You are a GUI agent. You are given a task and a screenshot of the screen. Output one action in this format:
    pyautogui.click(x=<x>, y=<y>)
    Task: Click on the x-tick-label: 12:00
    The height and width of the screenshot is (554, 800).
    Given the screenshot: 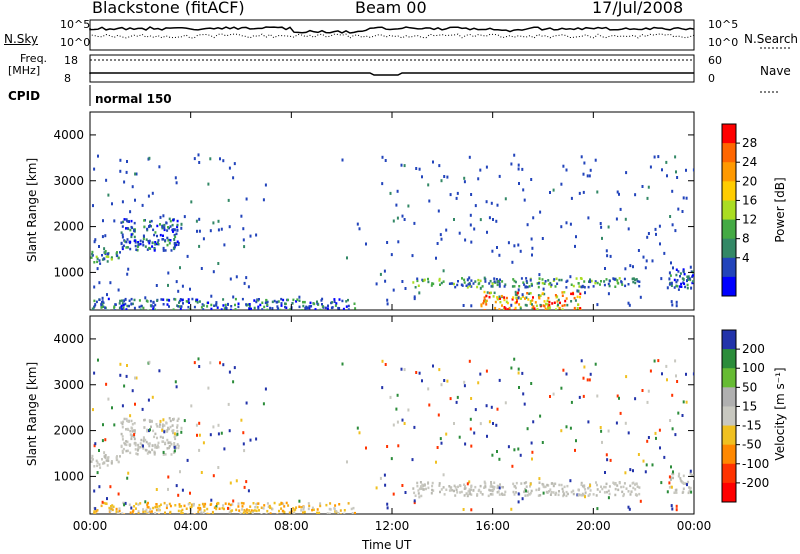 What is the action you would take?
    pyautogui.click(x=392, y=526)
    